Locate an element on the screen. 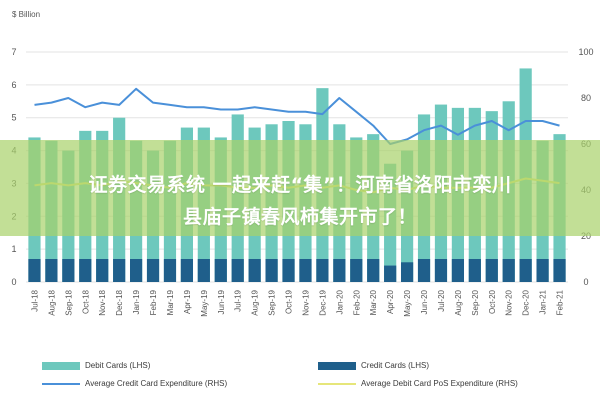 The image size is (600, 400). x-axis-tick-label: Jan-20 is located at coordinates (339, 301).